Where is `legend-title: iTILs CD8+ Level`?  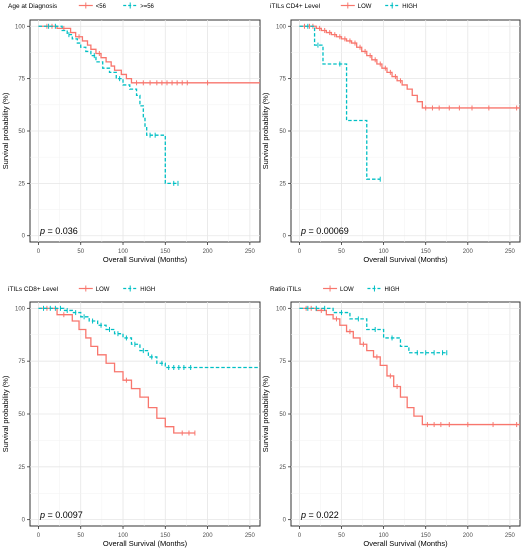 legend-title: iTILs CD8+ Level is located at coordinates (33, 289).